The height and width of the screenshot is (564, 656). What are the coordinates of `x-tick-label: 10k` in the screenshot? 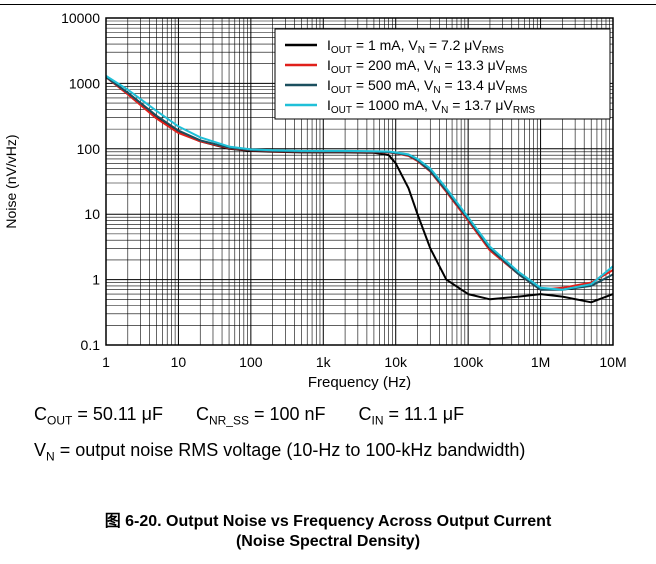 It's located at (396, 362).